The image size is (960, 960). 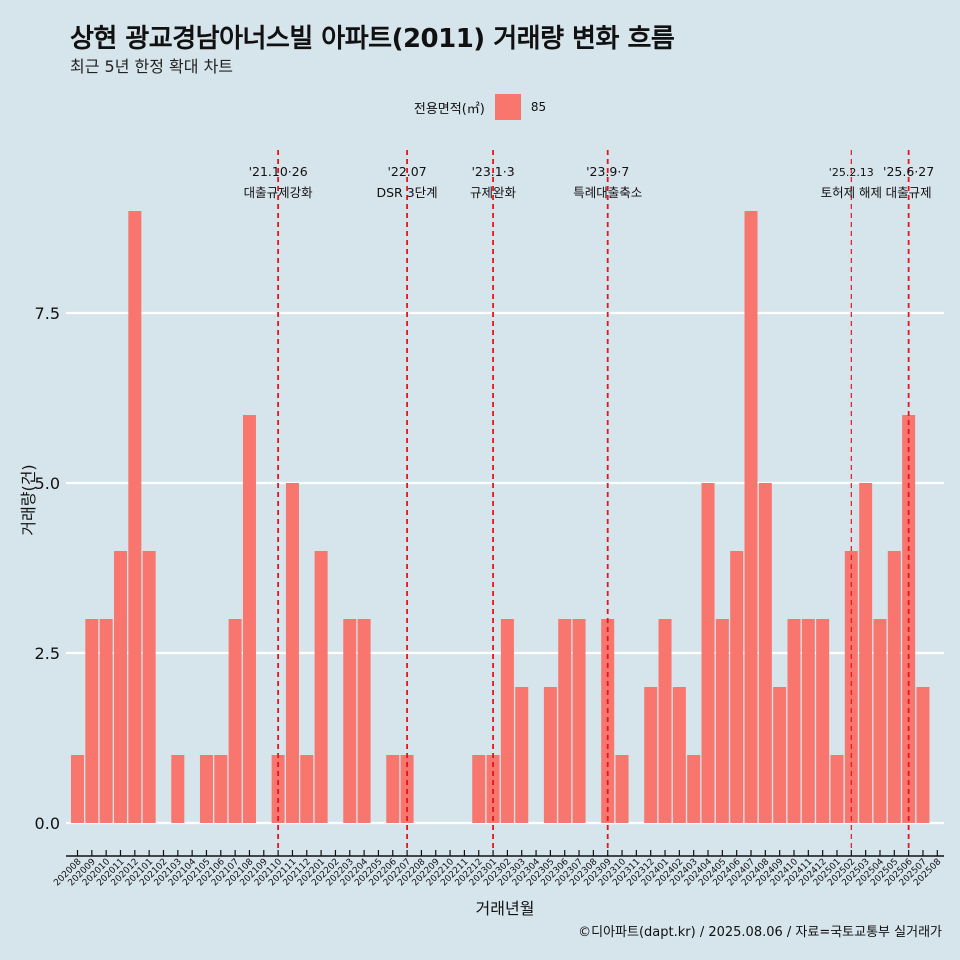 What do you see at coordinates (851, 172) in the screenshot?
I see `event-date-label: '25.2.13` at bounding box center [851, 172].